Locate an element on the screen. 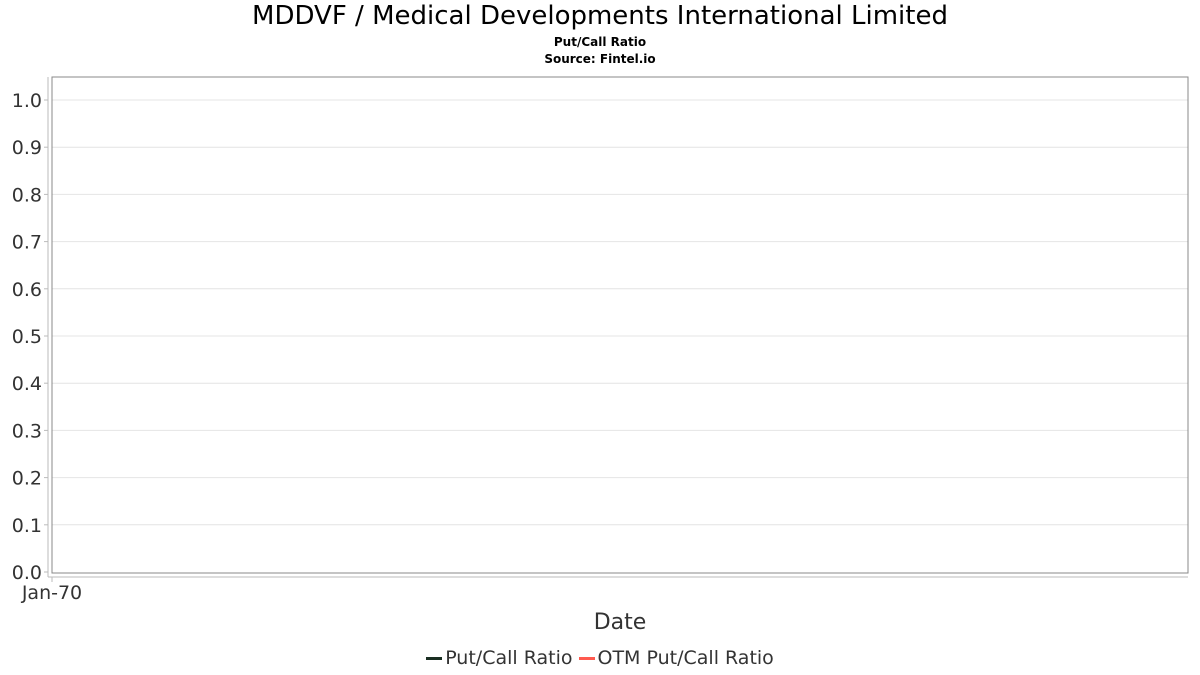 The image size is (1200, 675). x-tick-label: Jan-70 is located at coordinates (51, 593).